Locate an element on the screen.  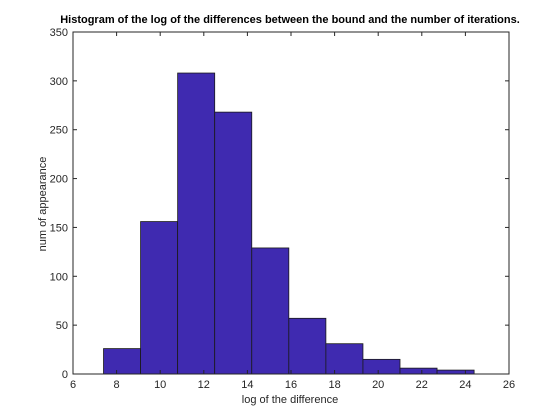
x-tick-label-26: 26 is located at coordinates (509, 385).